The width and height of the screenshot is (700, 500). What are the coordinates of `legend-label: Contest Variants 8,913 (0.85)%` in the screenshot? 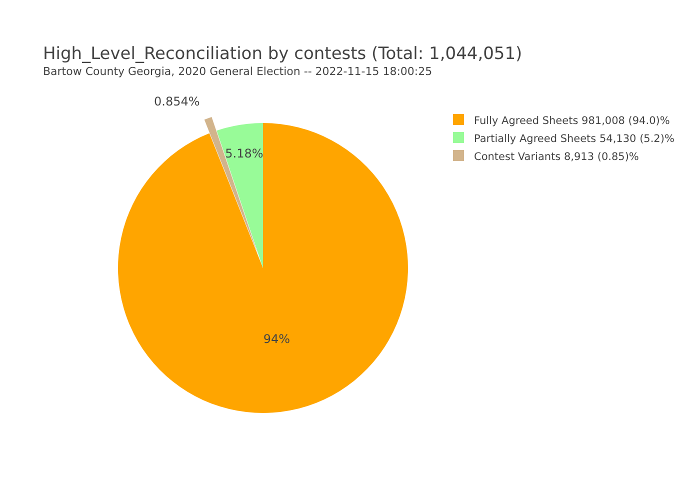 It's located at (556, 157).